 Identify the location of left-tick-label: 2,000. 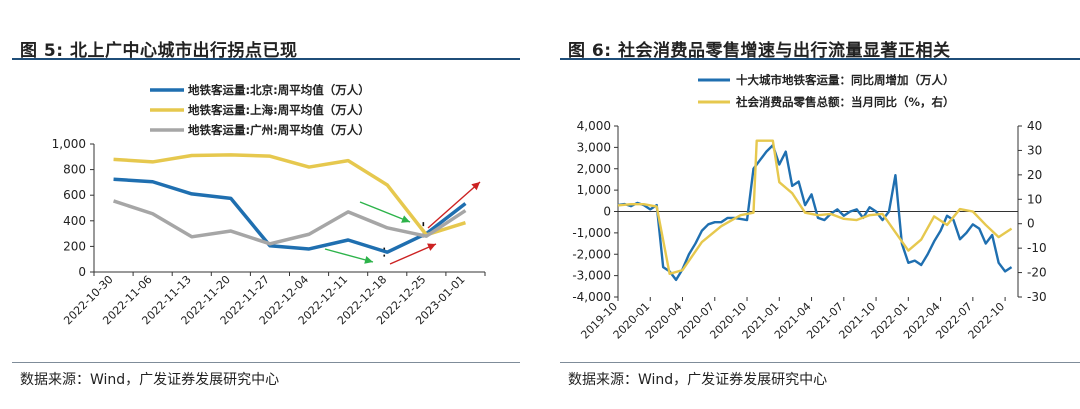
(594, 169).